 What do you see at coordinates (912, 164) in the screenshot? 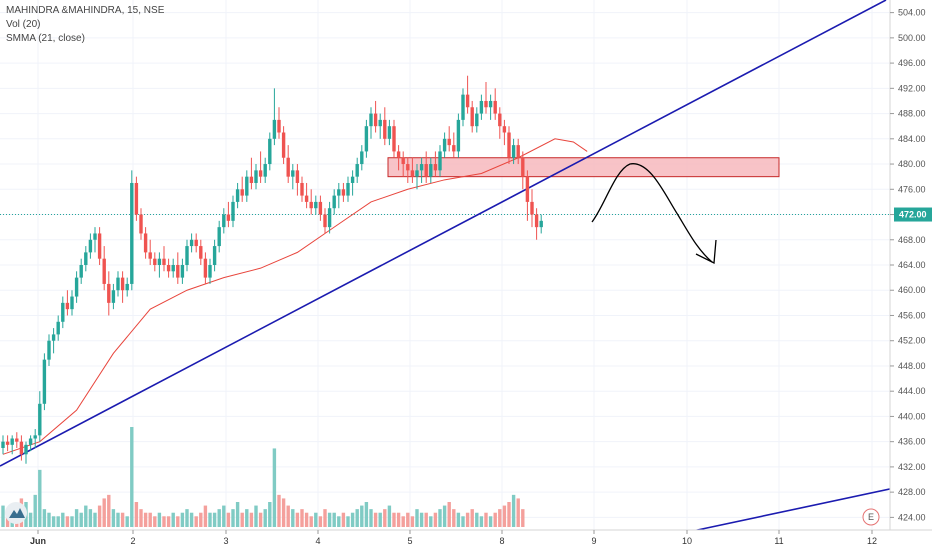
I see `price-axis-label: 480.00` at bounding box center [912, 164].